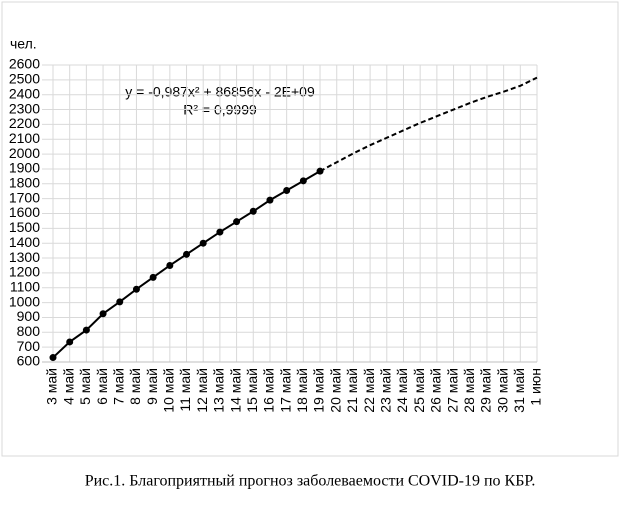  I want to click on x-tick-label: 20 май, so click(335, 390).